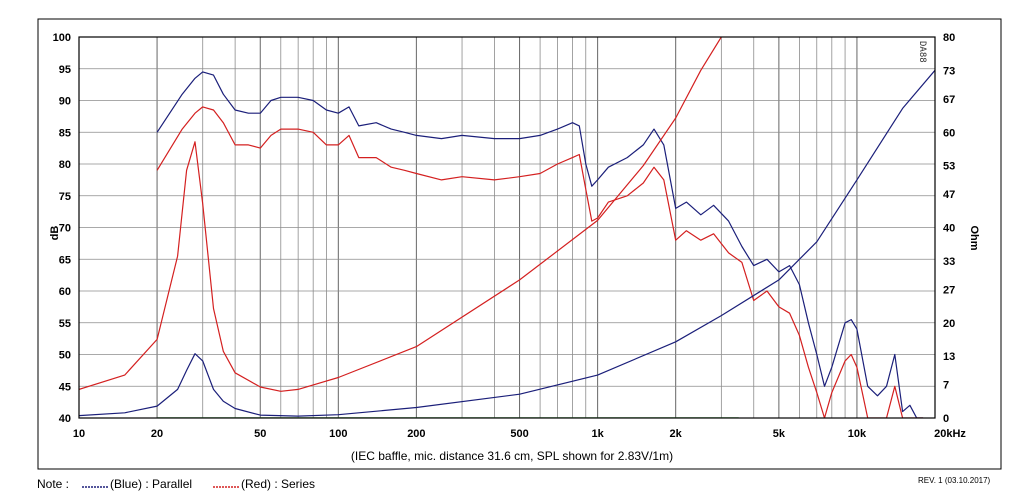 The image size is (1024, 499). Describe the element at coordinates (598, 434) in the screenshot. I see `x-tick-label: 1k` at that location.